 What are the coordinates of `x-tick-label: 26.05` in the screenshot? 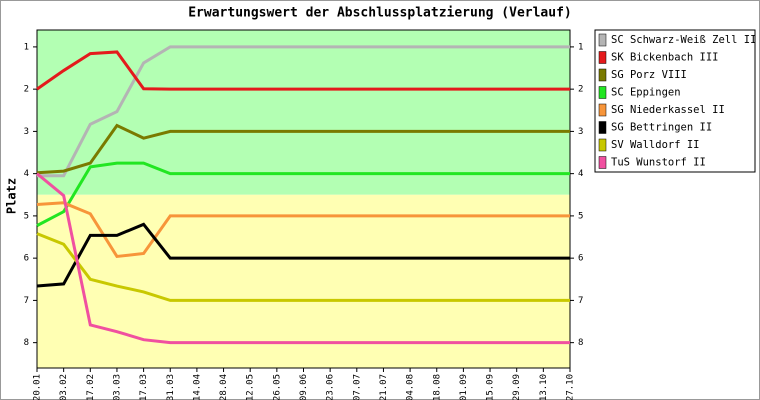 It's located at (277, 387).